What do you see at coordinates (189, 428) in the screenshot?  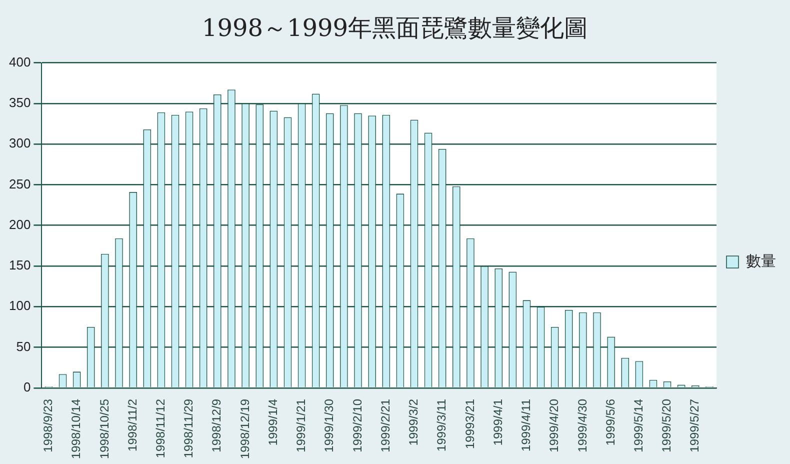 I see `x-tick-label: 1998/11/29` at bounding box center [189, 428].